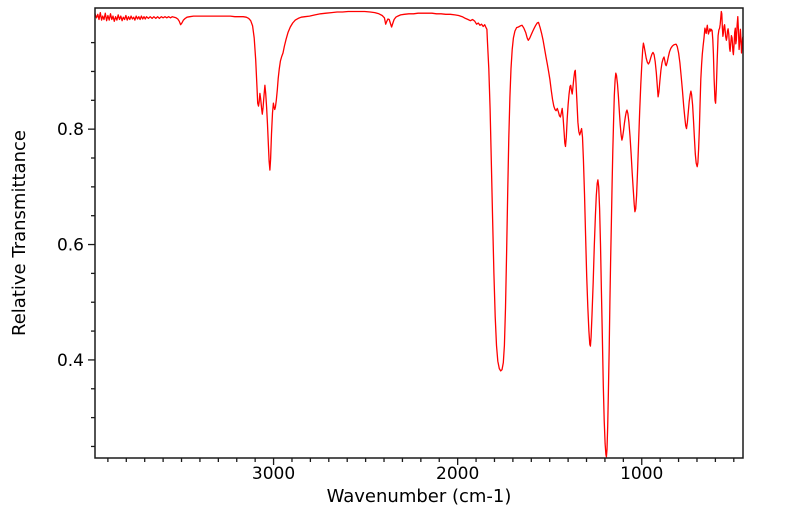 Image resolution: width=799 pixels, height=516 pixels. I want to click on x-tick-label: 1000, so click(641, 474).